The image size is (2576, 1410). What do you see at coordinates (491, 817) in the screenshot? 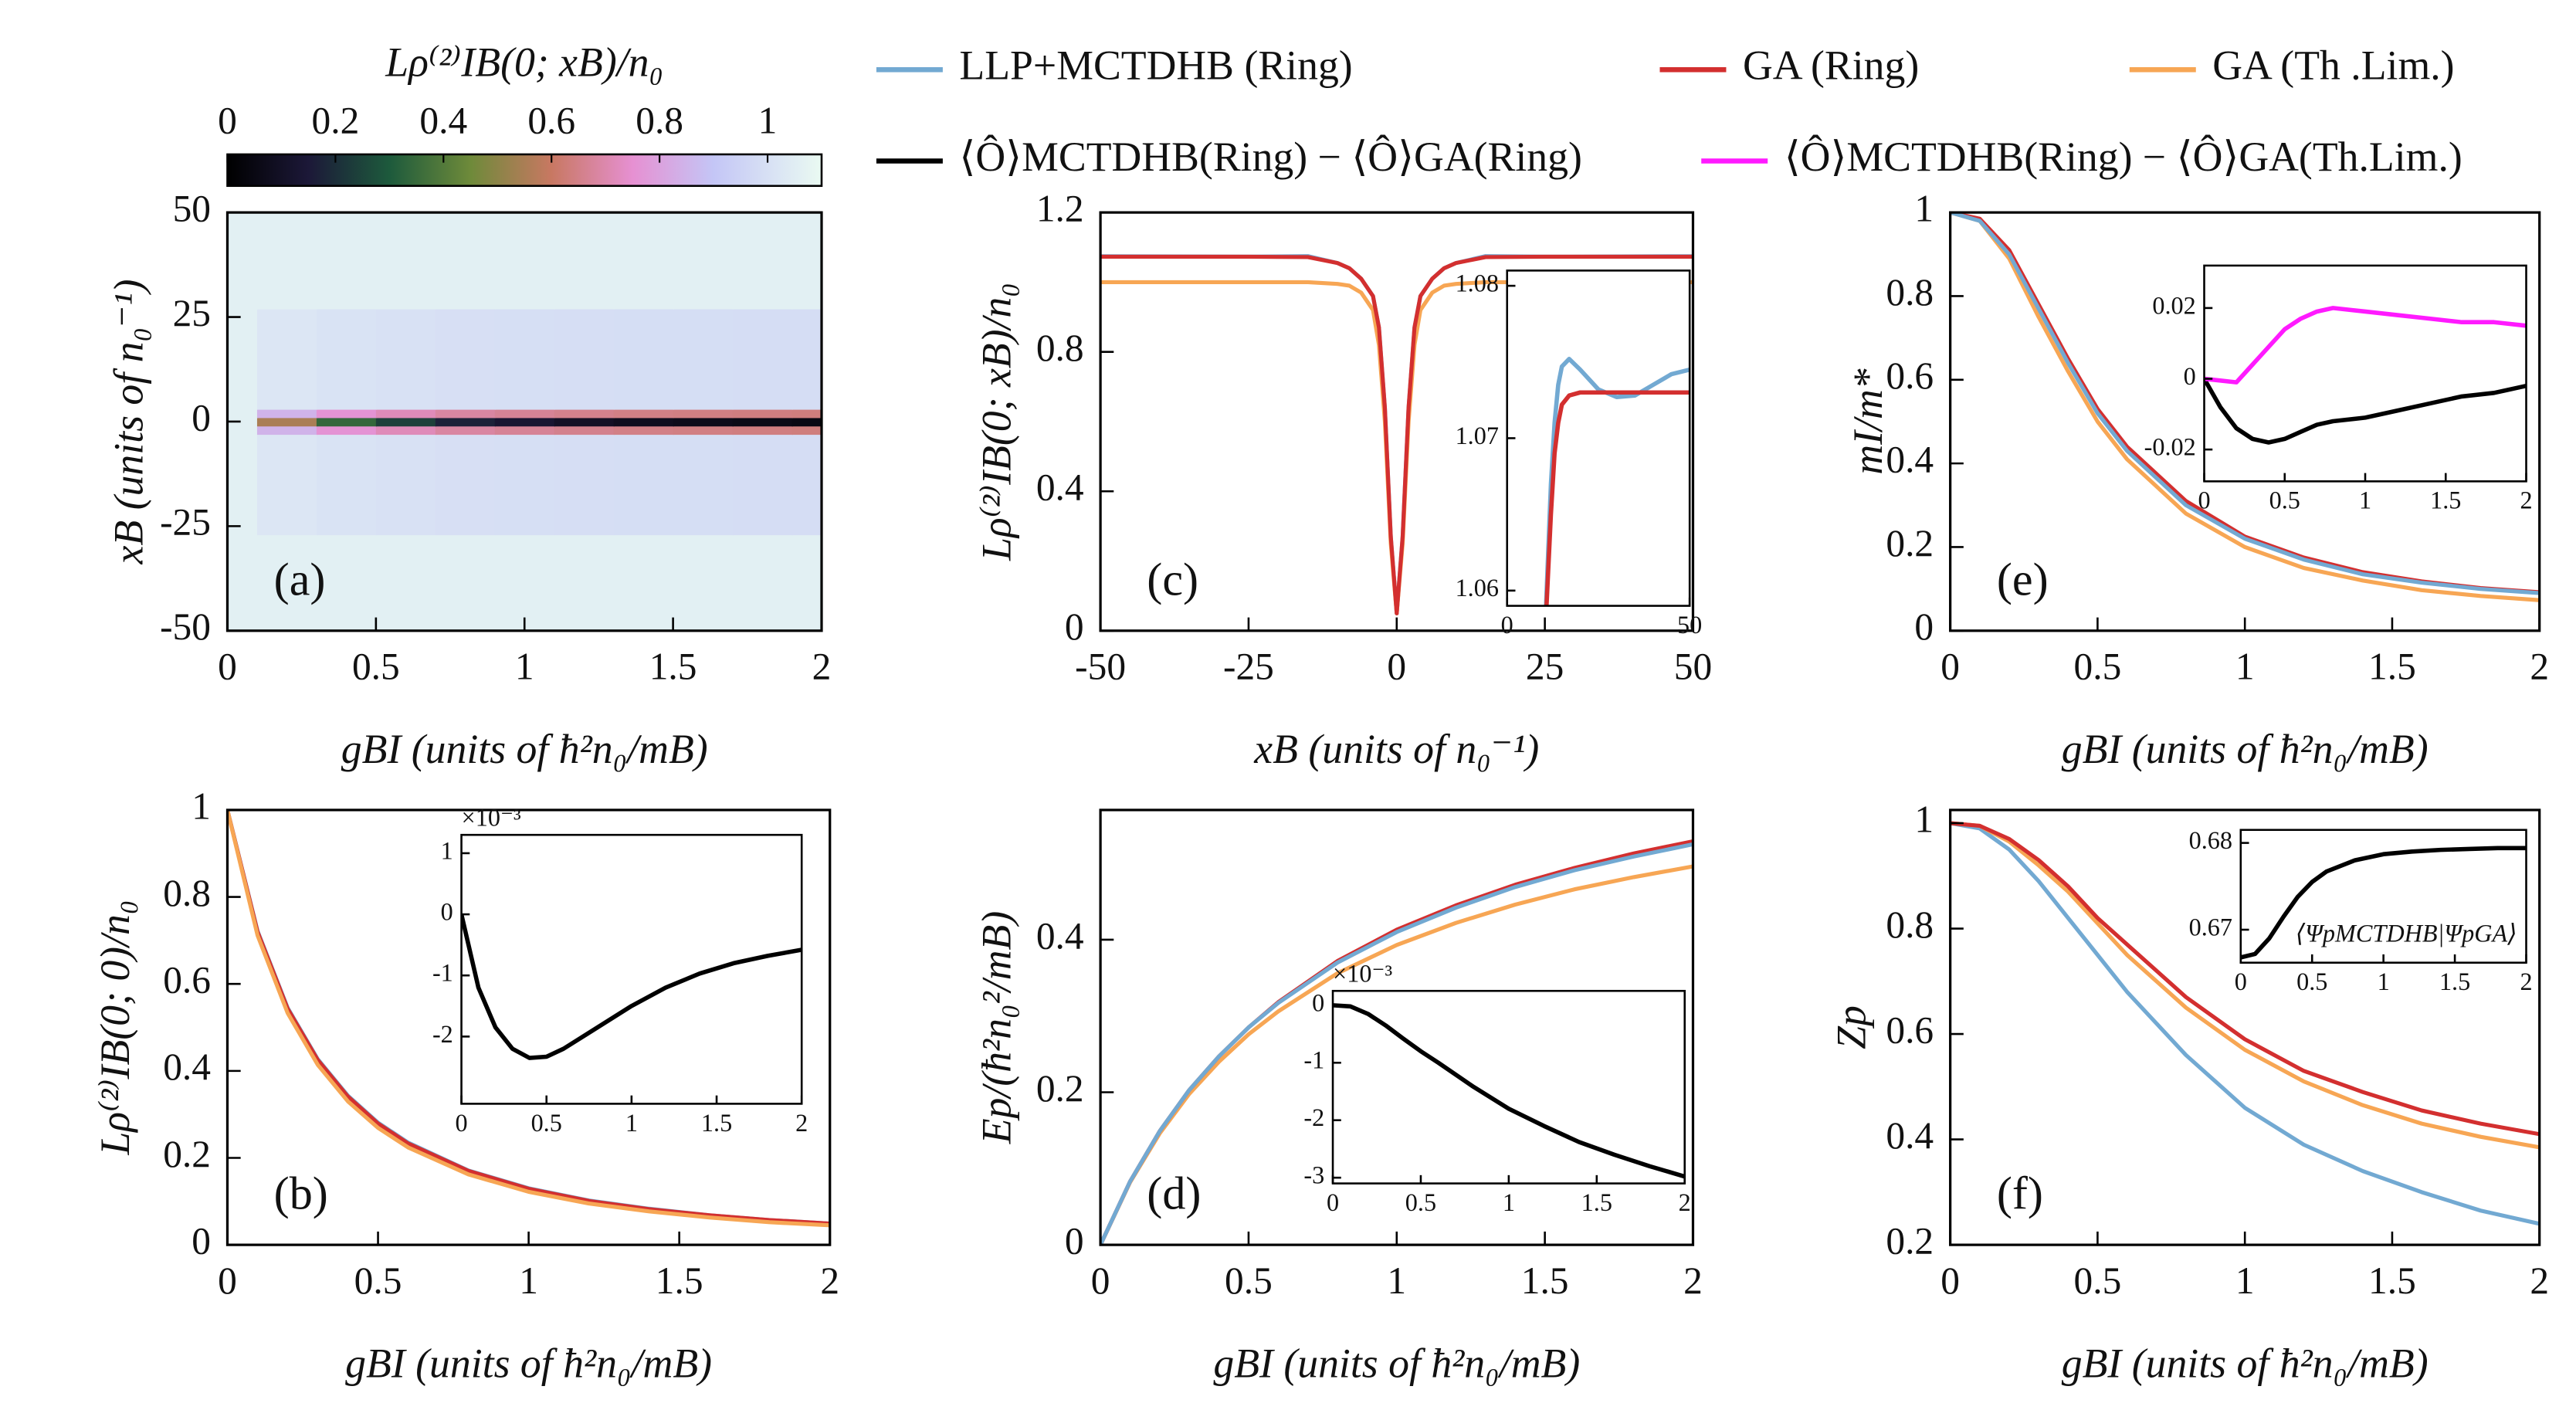
I see `inset-multiplier: ×10⁻³` at bounding box center [491, 817].